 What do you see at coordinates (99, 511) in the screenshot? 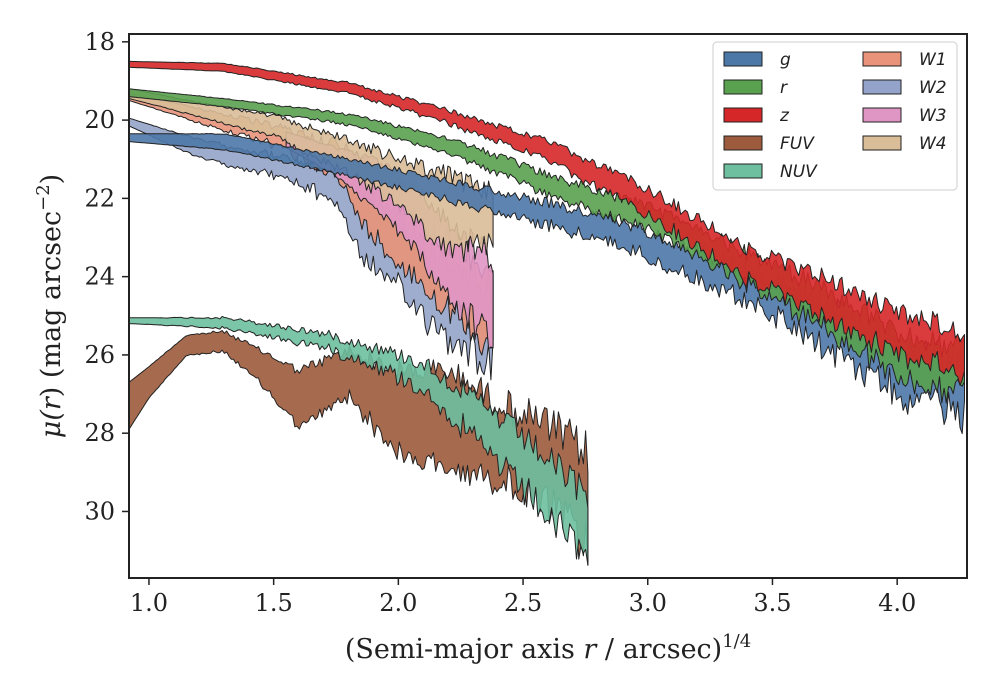
I see `y-tick-label: 30` at bounding box center [99, 511].